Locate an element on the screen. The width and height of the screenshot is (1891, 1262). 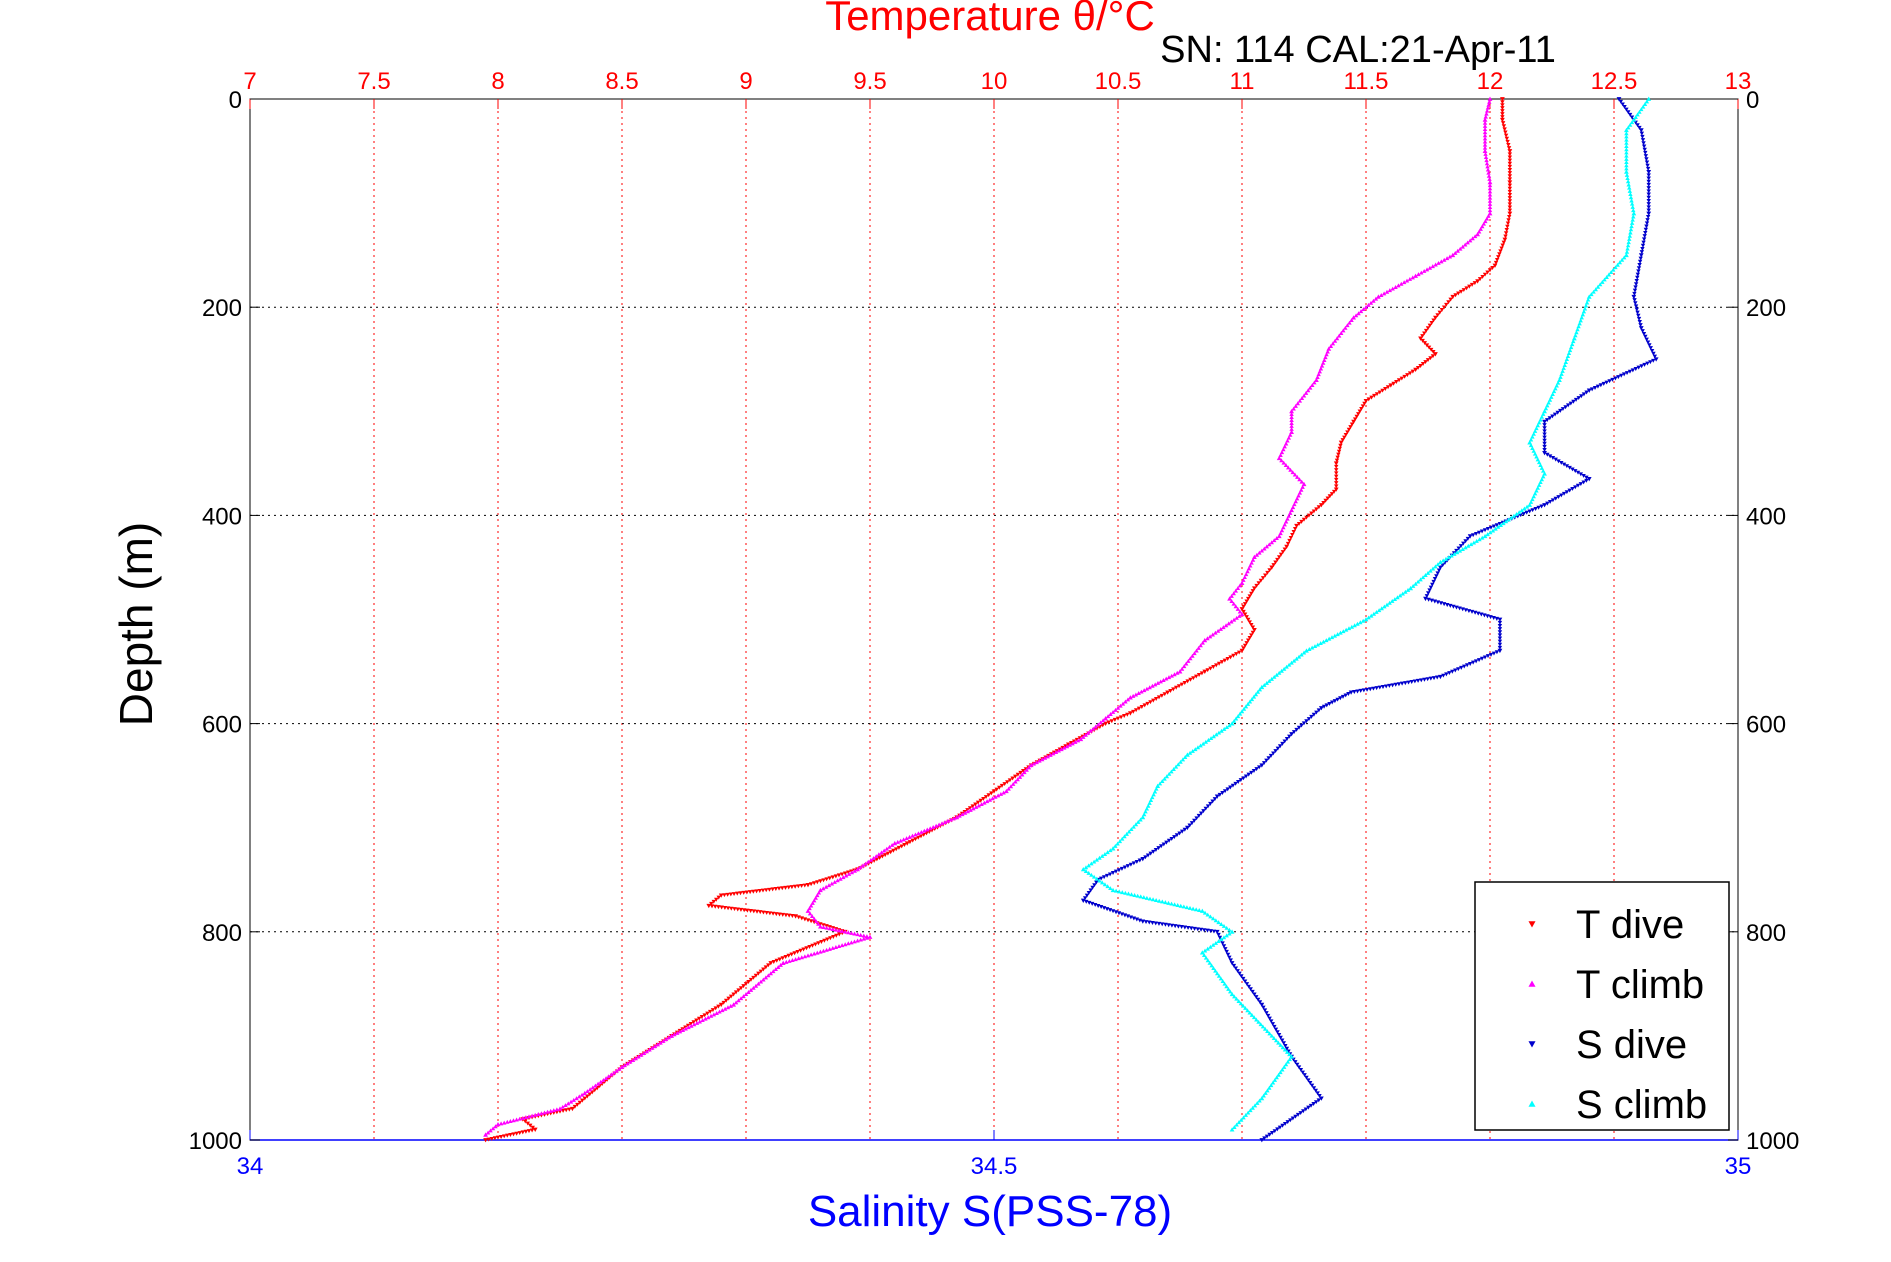
temperature-axis: 7 7.5 8 8.5 9 9.5 10 10.5 11 11.5 12 12.5 13 is located at coordinates (997, 88).